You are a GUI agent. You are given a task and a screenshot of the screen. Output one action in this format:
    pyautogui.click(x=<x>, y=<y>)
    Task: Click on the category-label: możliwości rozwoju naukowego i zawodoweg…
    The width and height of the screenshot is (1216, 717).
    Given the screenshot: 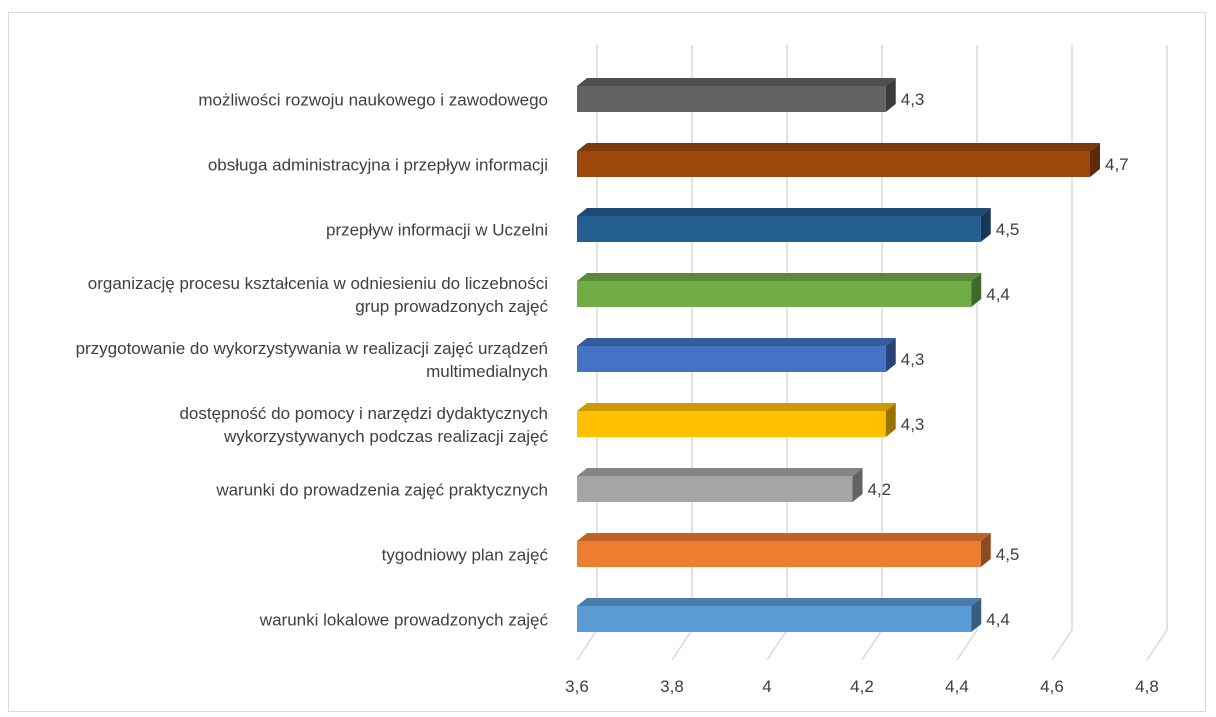 What is the action you would take?
    pyautogui.click(x=373, y=100)
    